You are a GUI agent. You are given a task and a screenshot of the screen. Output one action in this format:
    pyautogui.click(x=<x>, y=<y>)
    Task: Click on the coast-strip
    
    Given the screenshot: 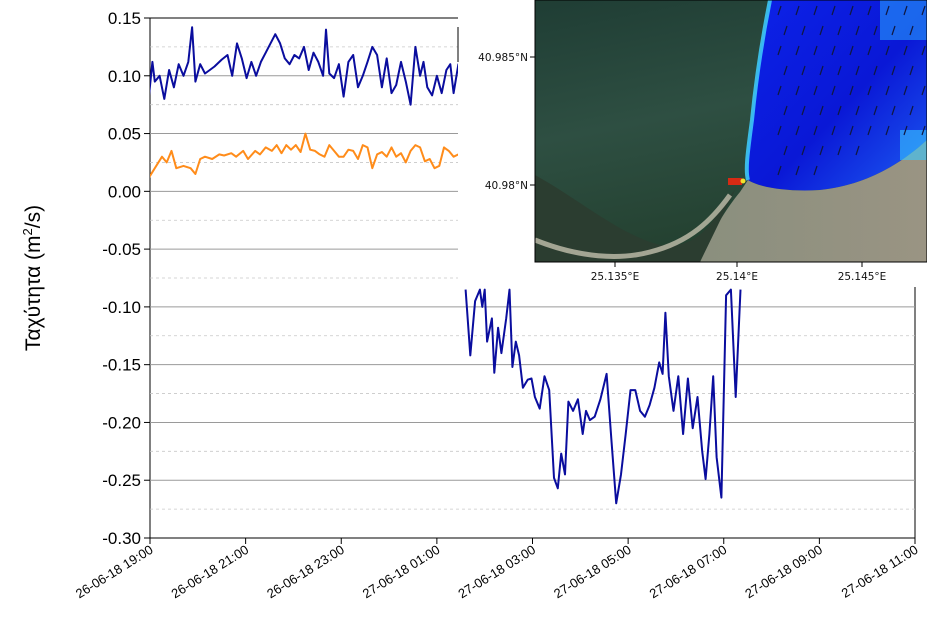 What is the action you would take?
    pyautogui.click(x=634, y=226)
    